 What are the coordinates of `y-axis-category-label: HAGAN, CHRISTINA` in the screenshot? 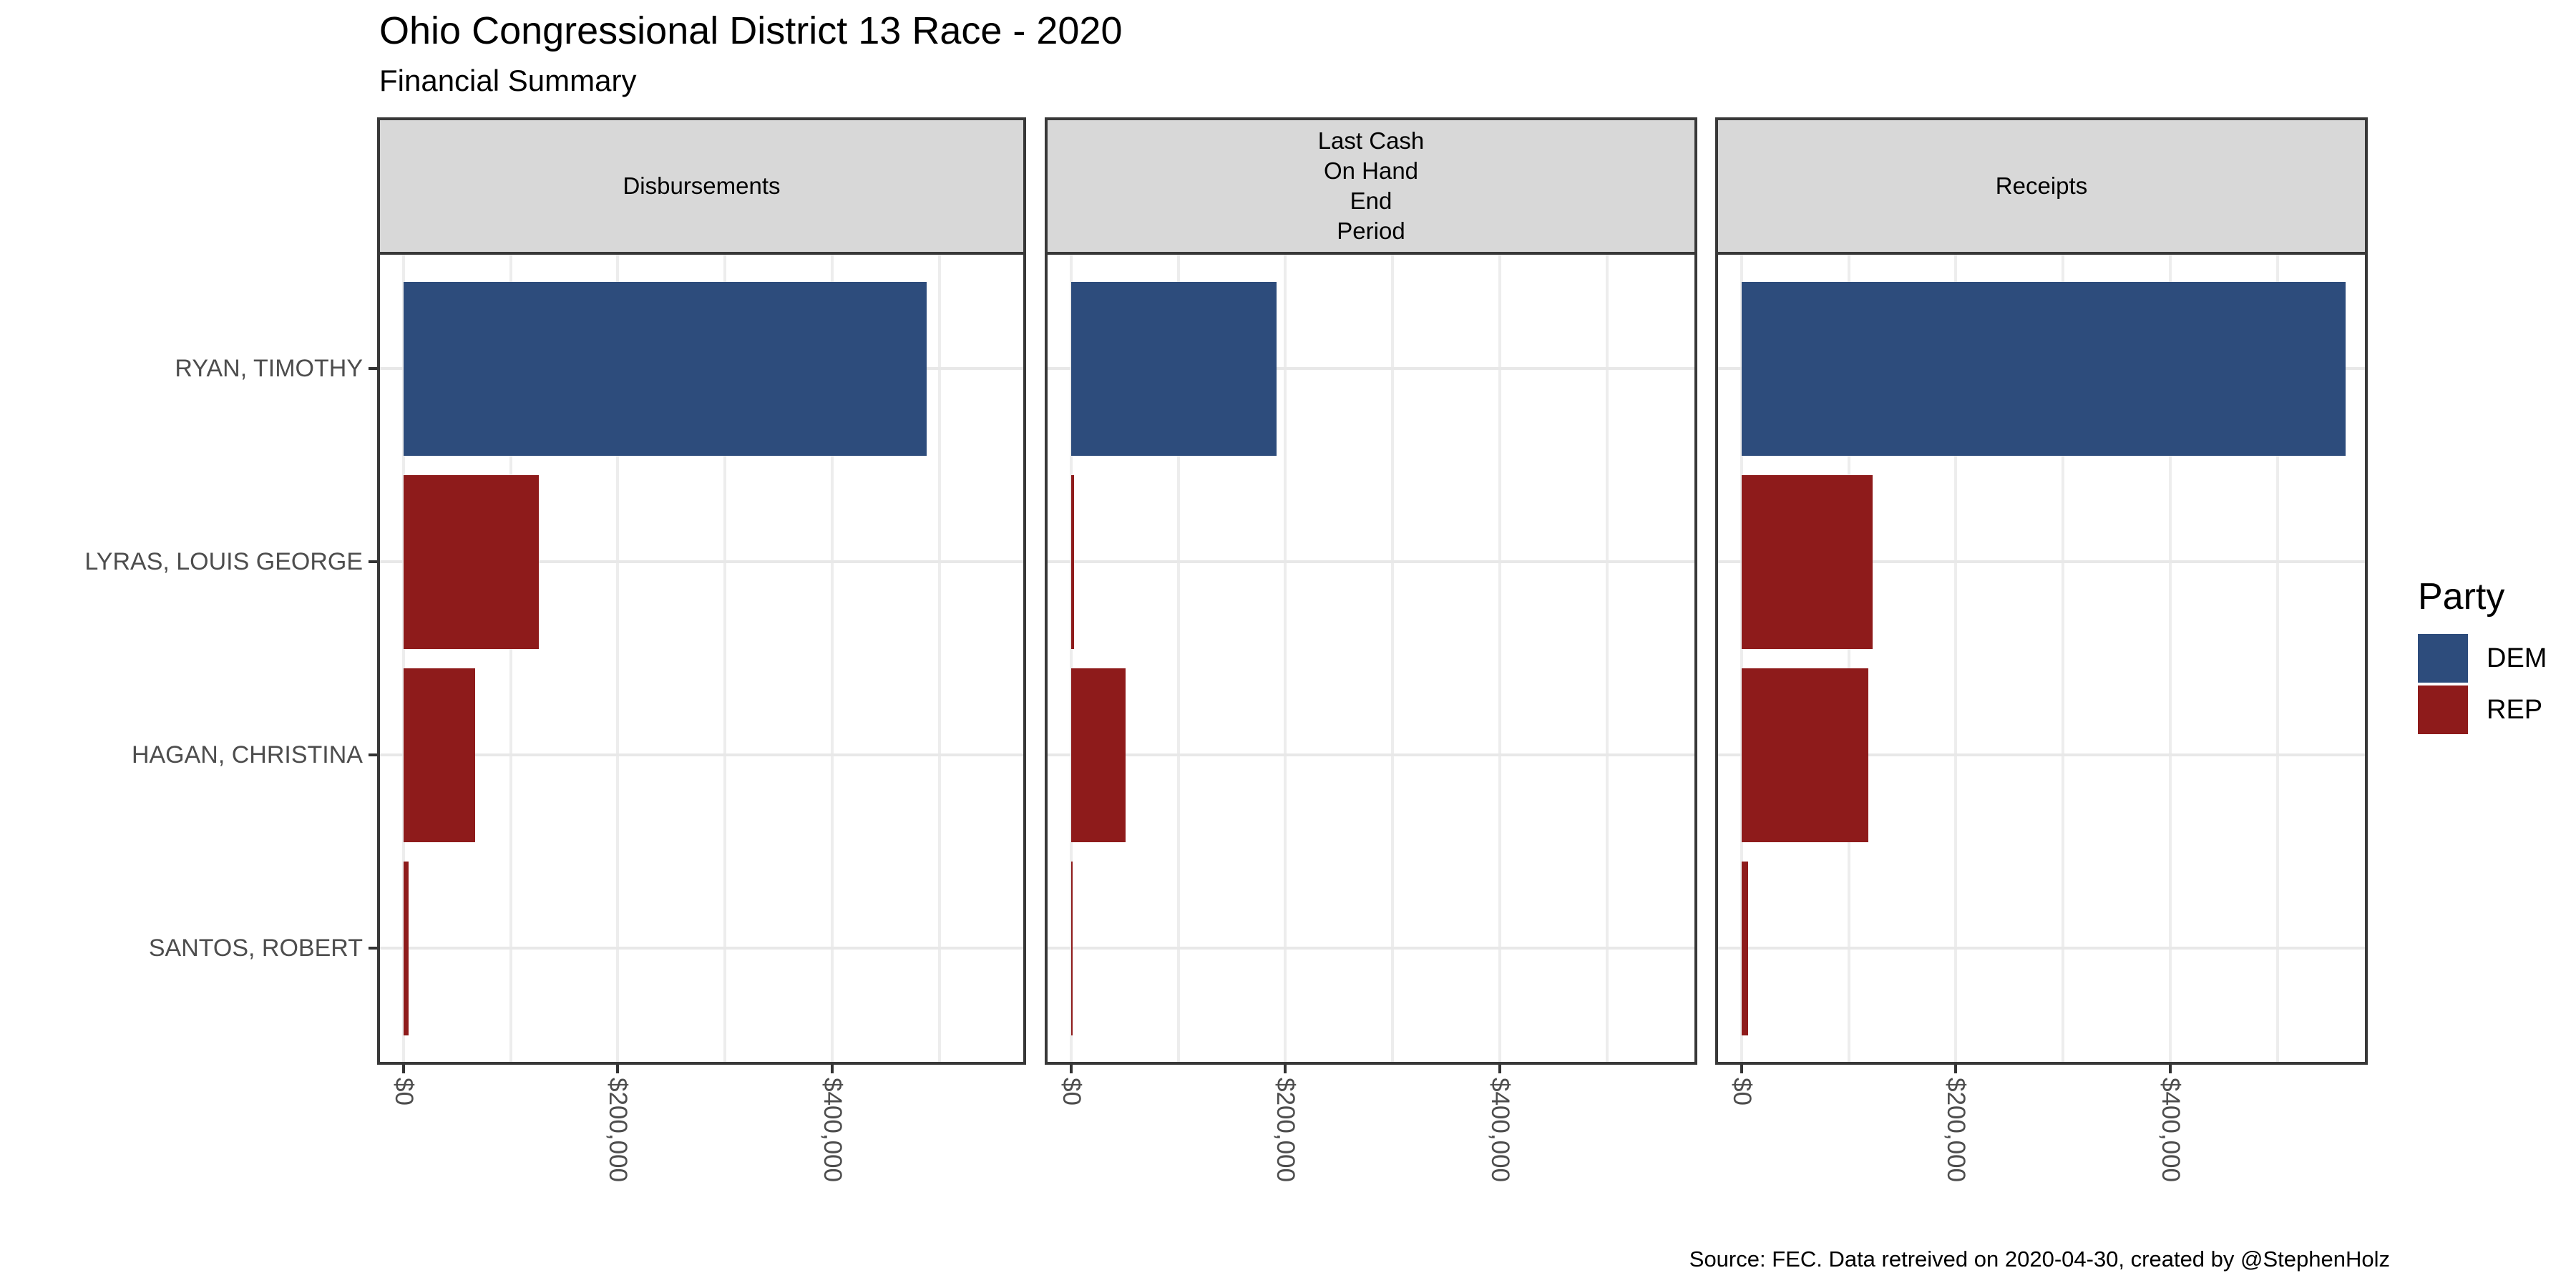 It's located at (247, 755).